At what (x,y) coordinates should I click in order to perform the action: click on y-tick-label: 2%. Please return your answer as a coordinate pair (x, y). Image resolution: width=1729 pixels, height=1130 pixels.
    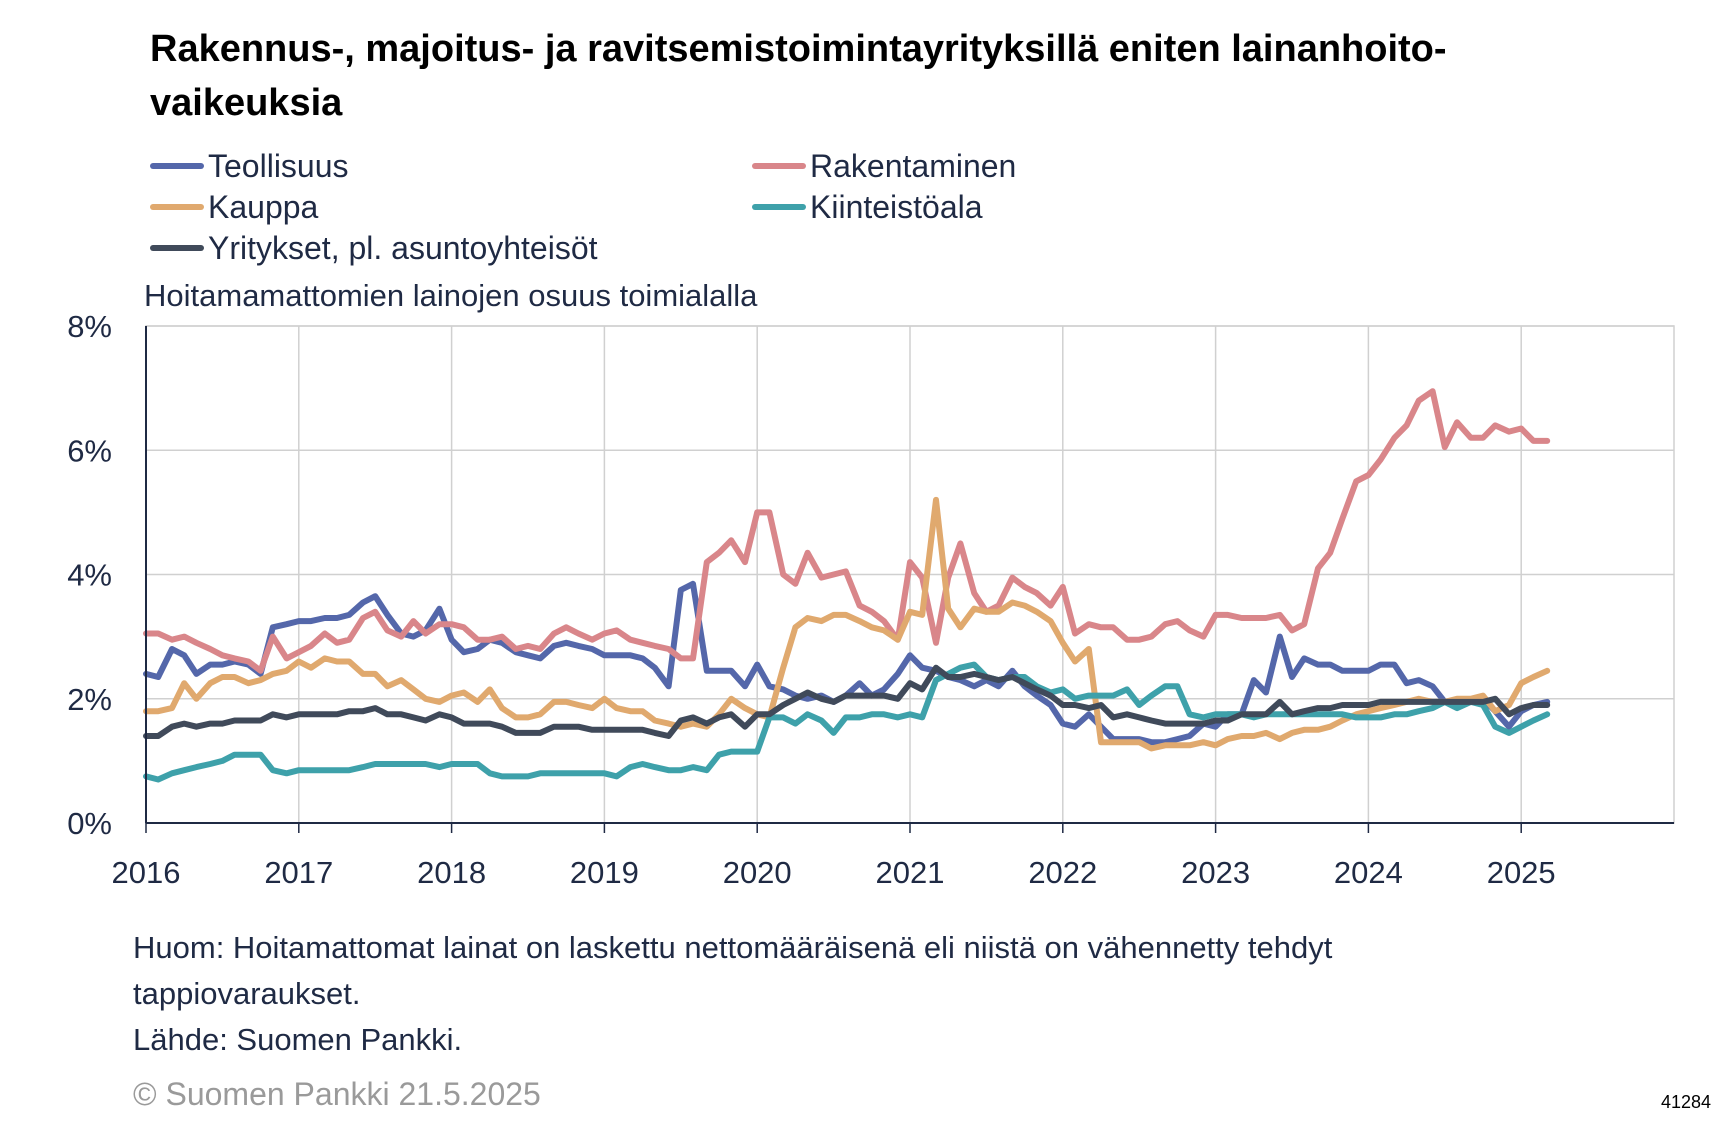
    Looking at the image, I should click on (89, 699).